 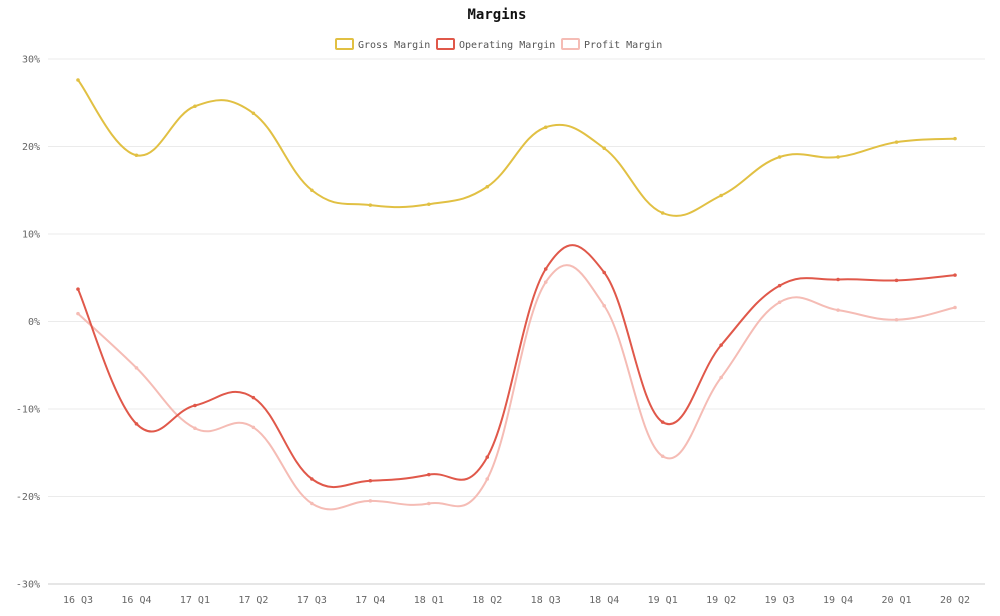 What do you see at coordinates (136, 600) in the screenshot?
I see `x-tick-label: 16 Q4` at bounding box center [136, 600].